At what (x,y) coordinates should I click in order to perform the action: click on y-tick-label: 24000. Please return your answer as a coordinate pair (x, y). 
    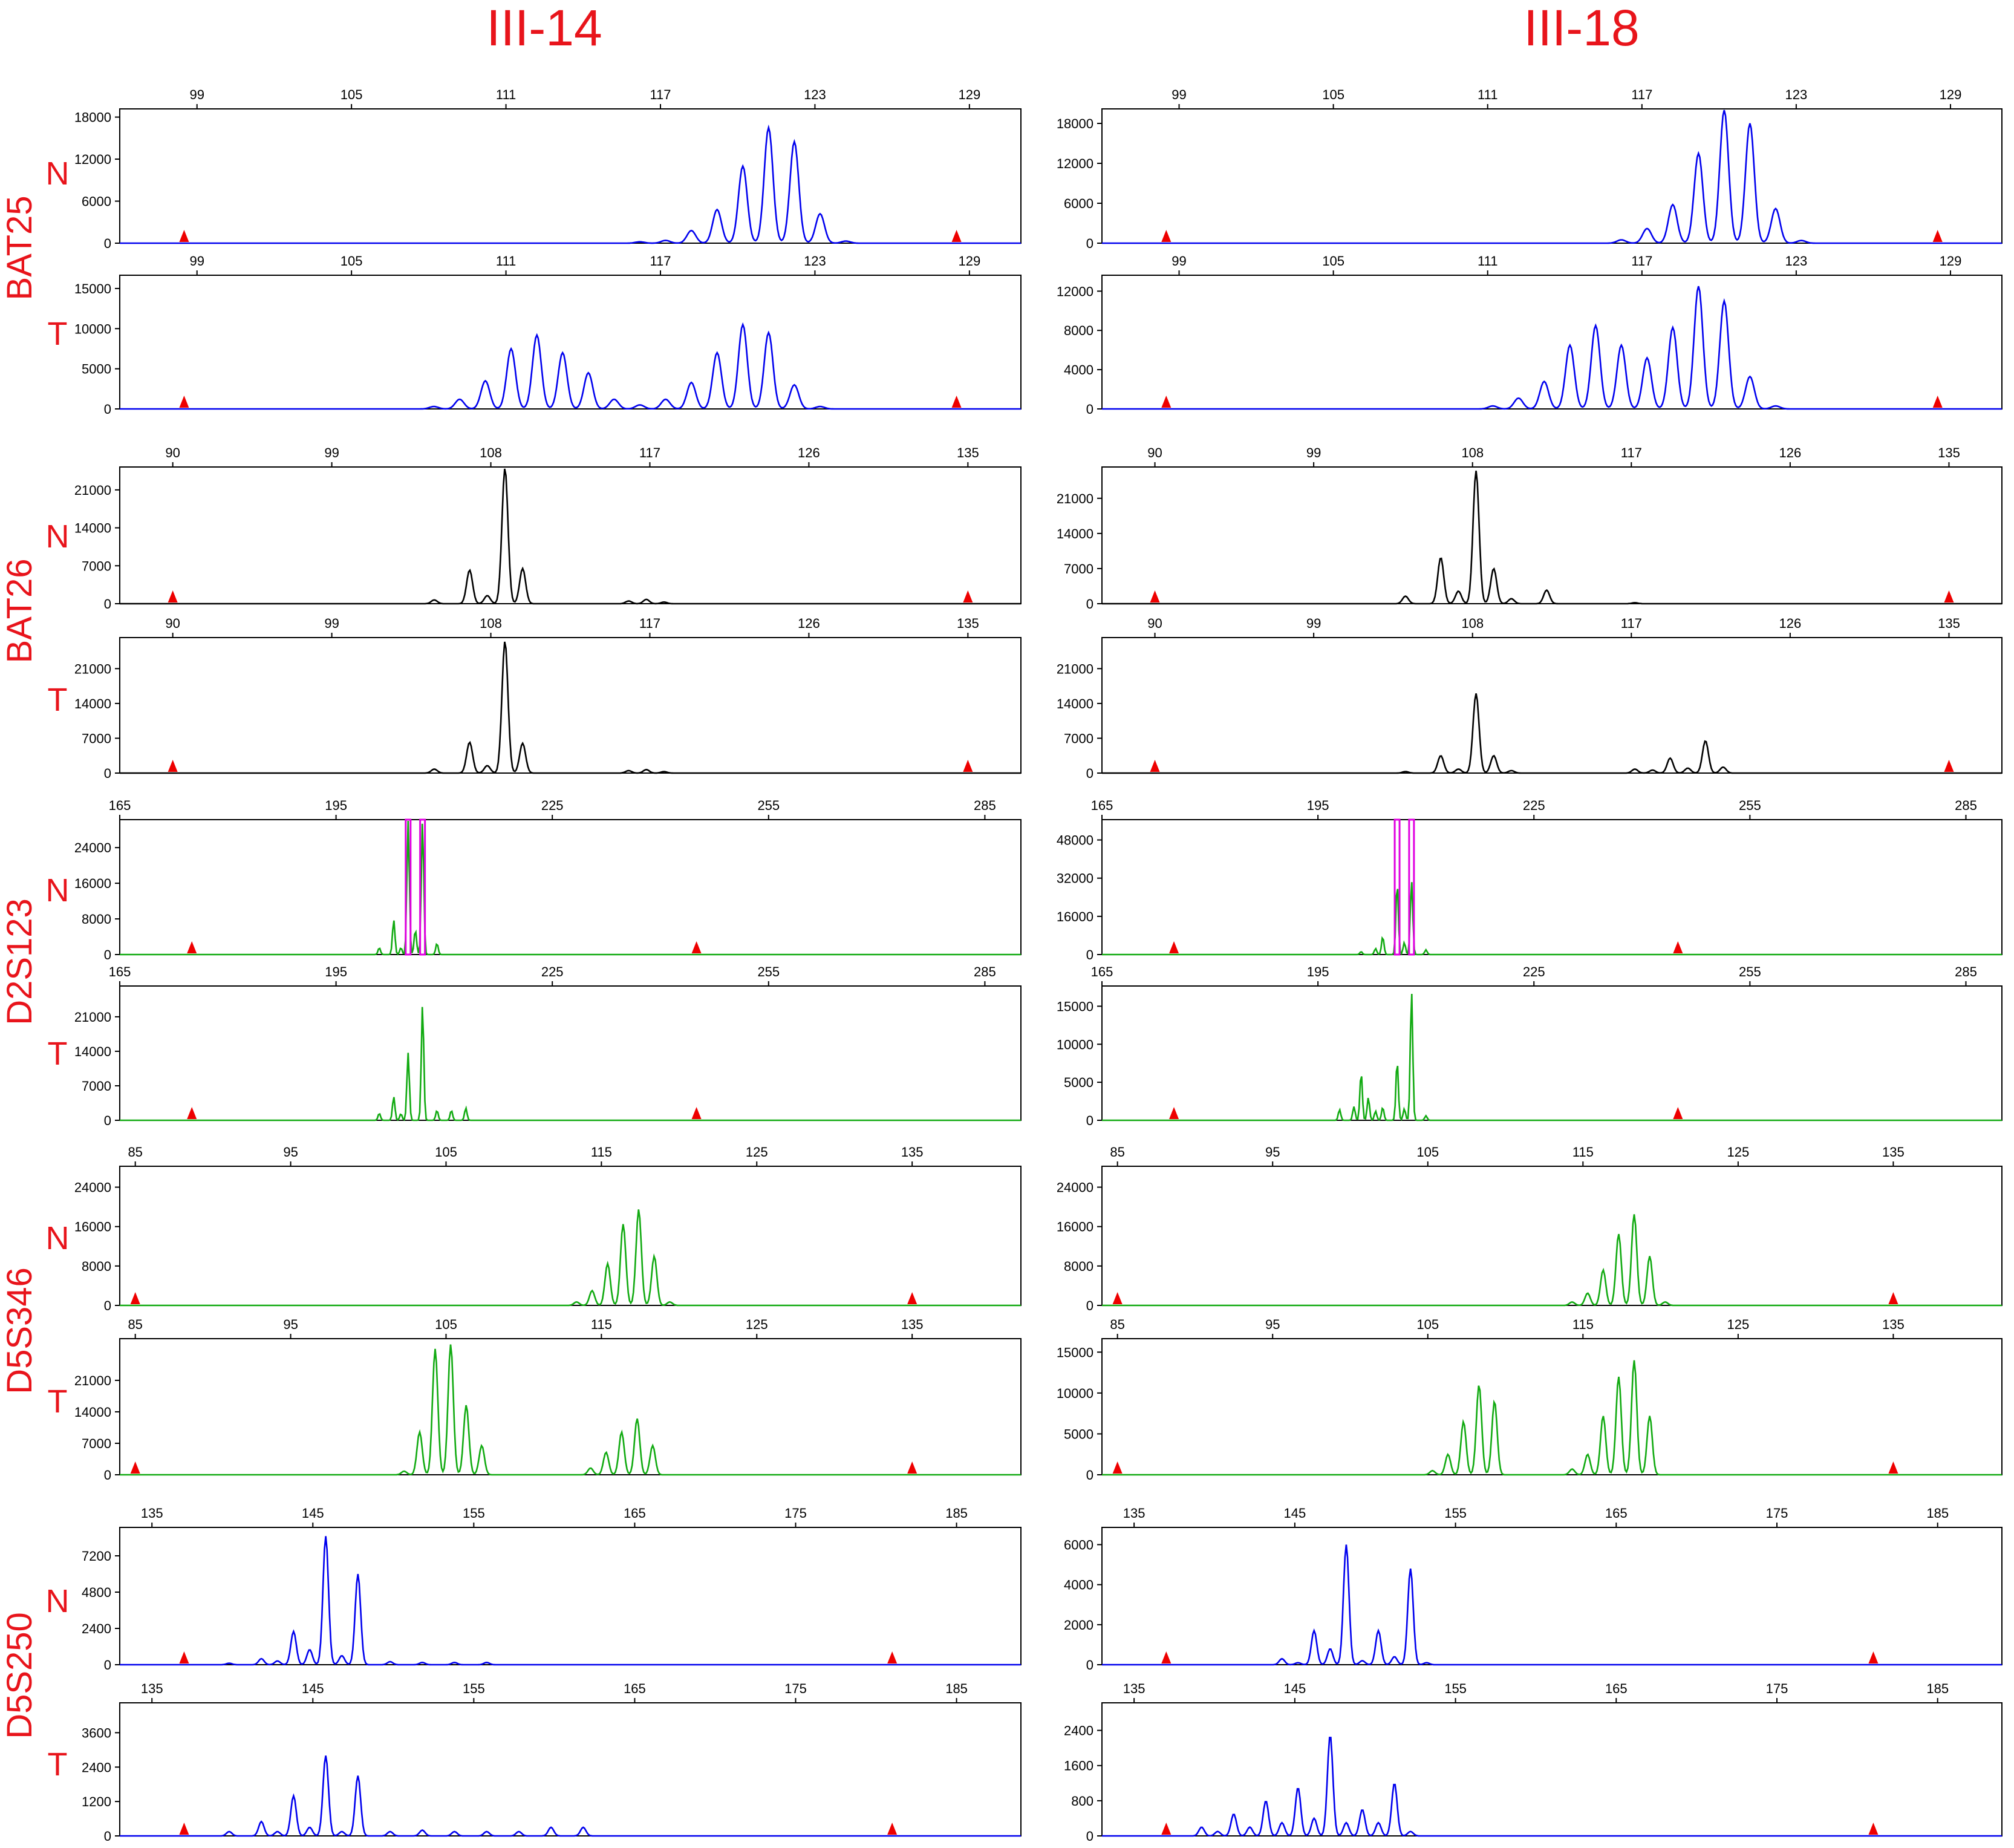
    Looking at the image, I should click on (93, 1187).